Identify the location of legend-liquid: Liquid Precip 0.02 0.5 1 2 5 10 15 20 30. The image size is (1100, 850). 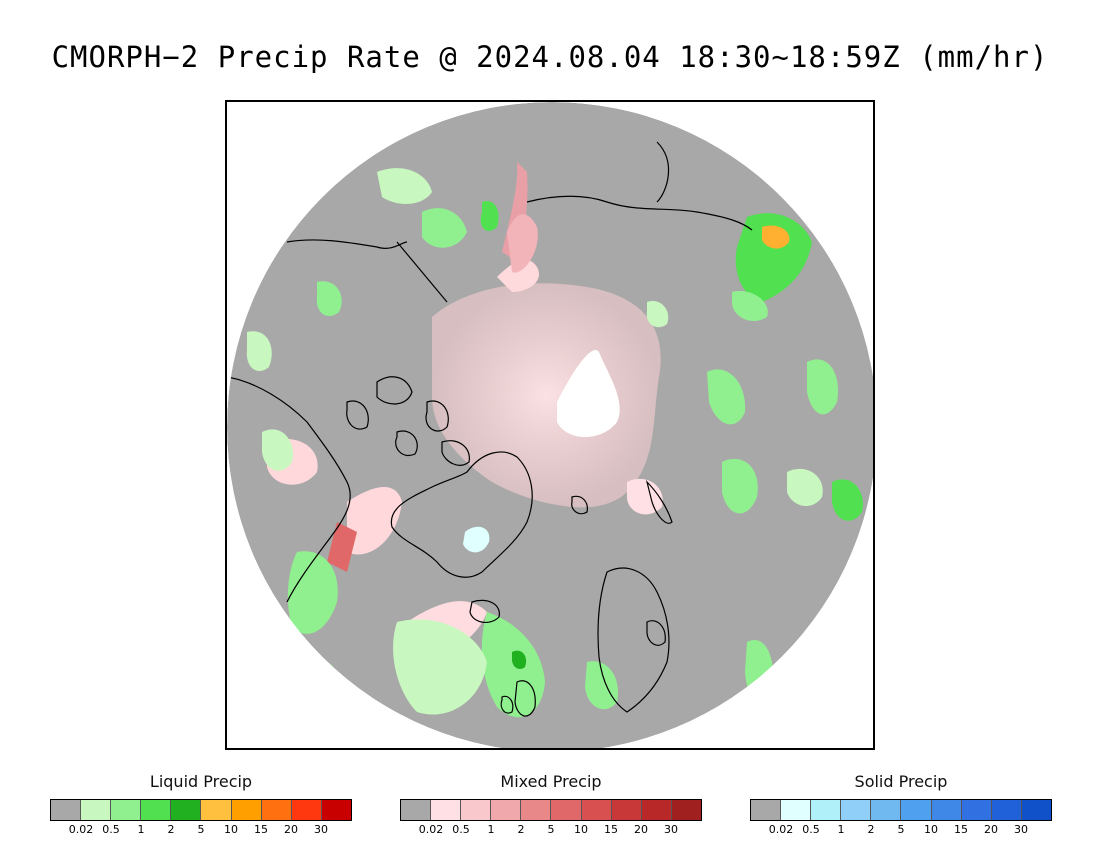
(201, 804).